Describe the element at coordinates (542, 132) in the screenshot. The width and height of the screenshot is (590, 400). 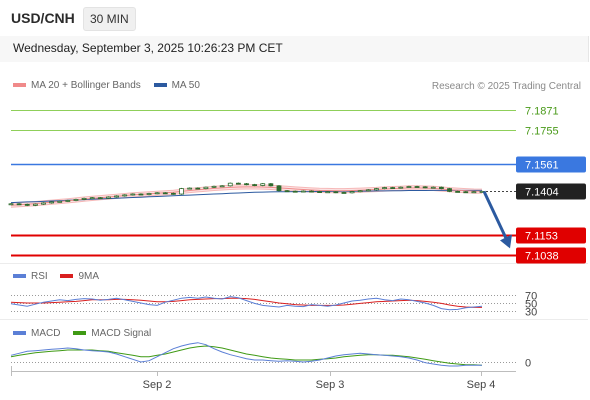
I see `resistance-label-1: 7.1755` at that location.